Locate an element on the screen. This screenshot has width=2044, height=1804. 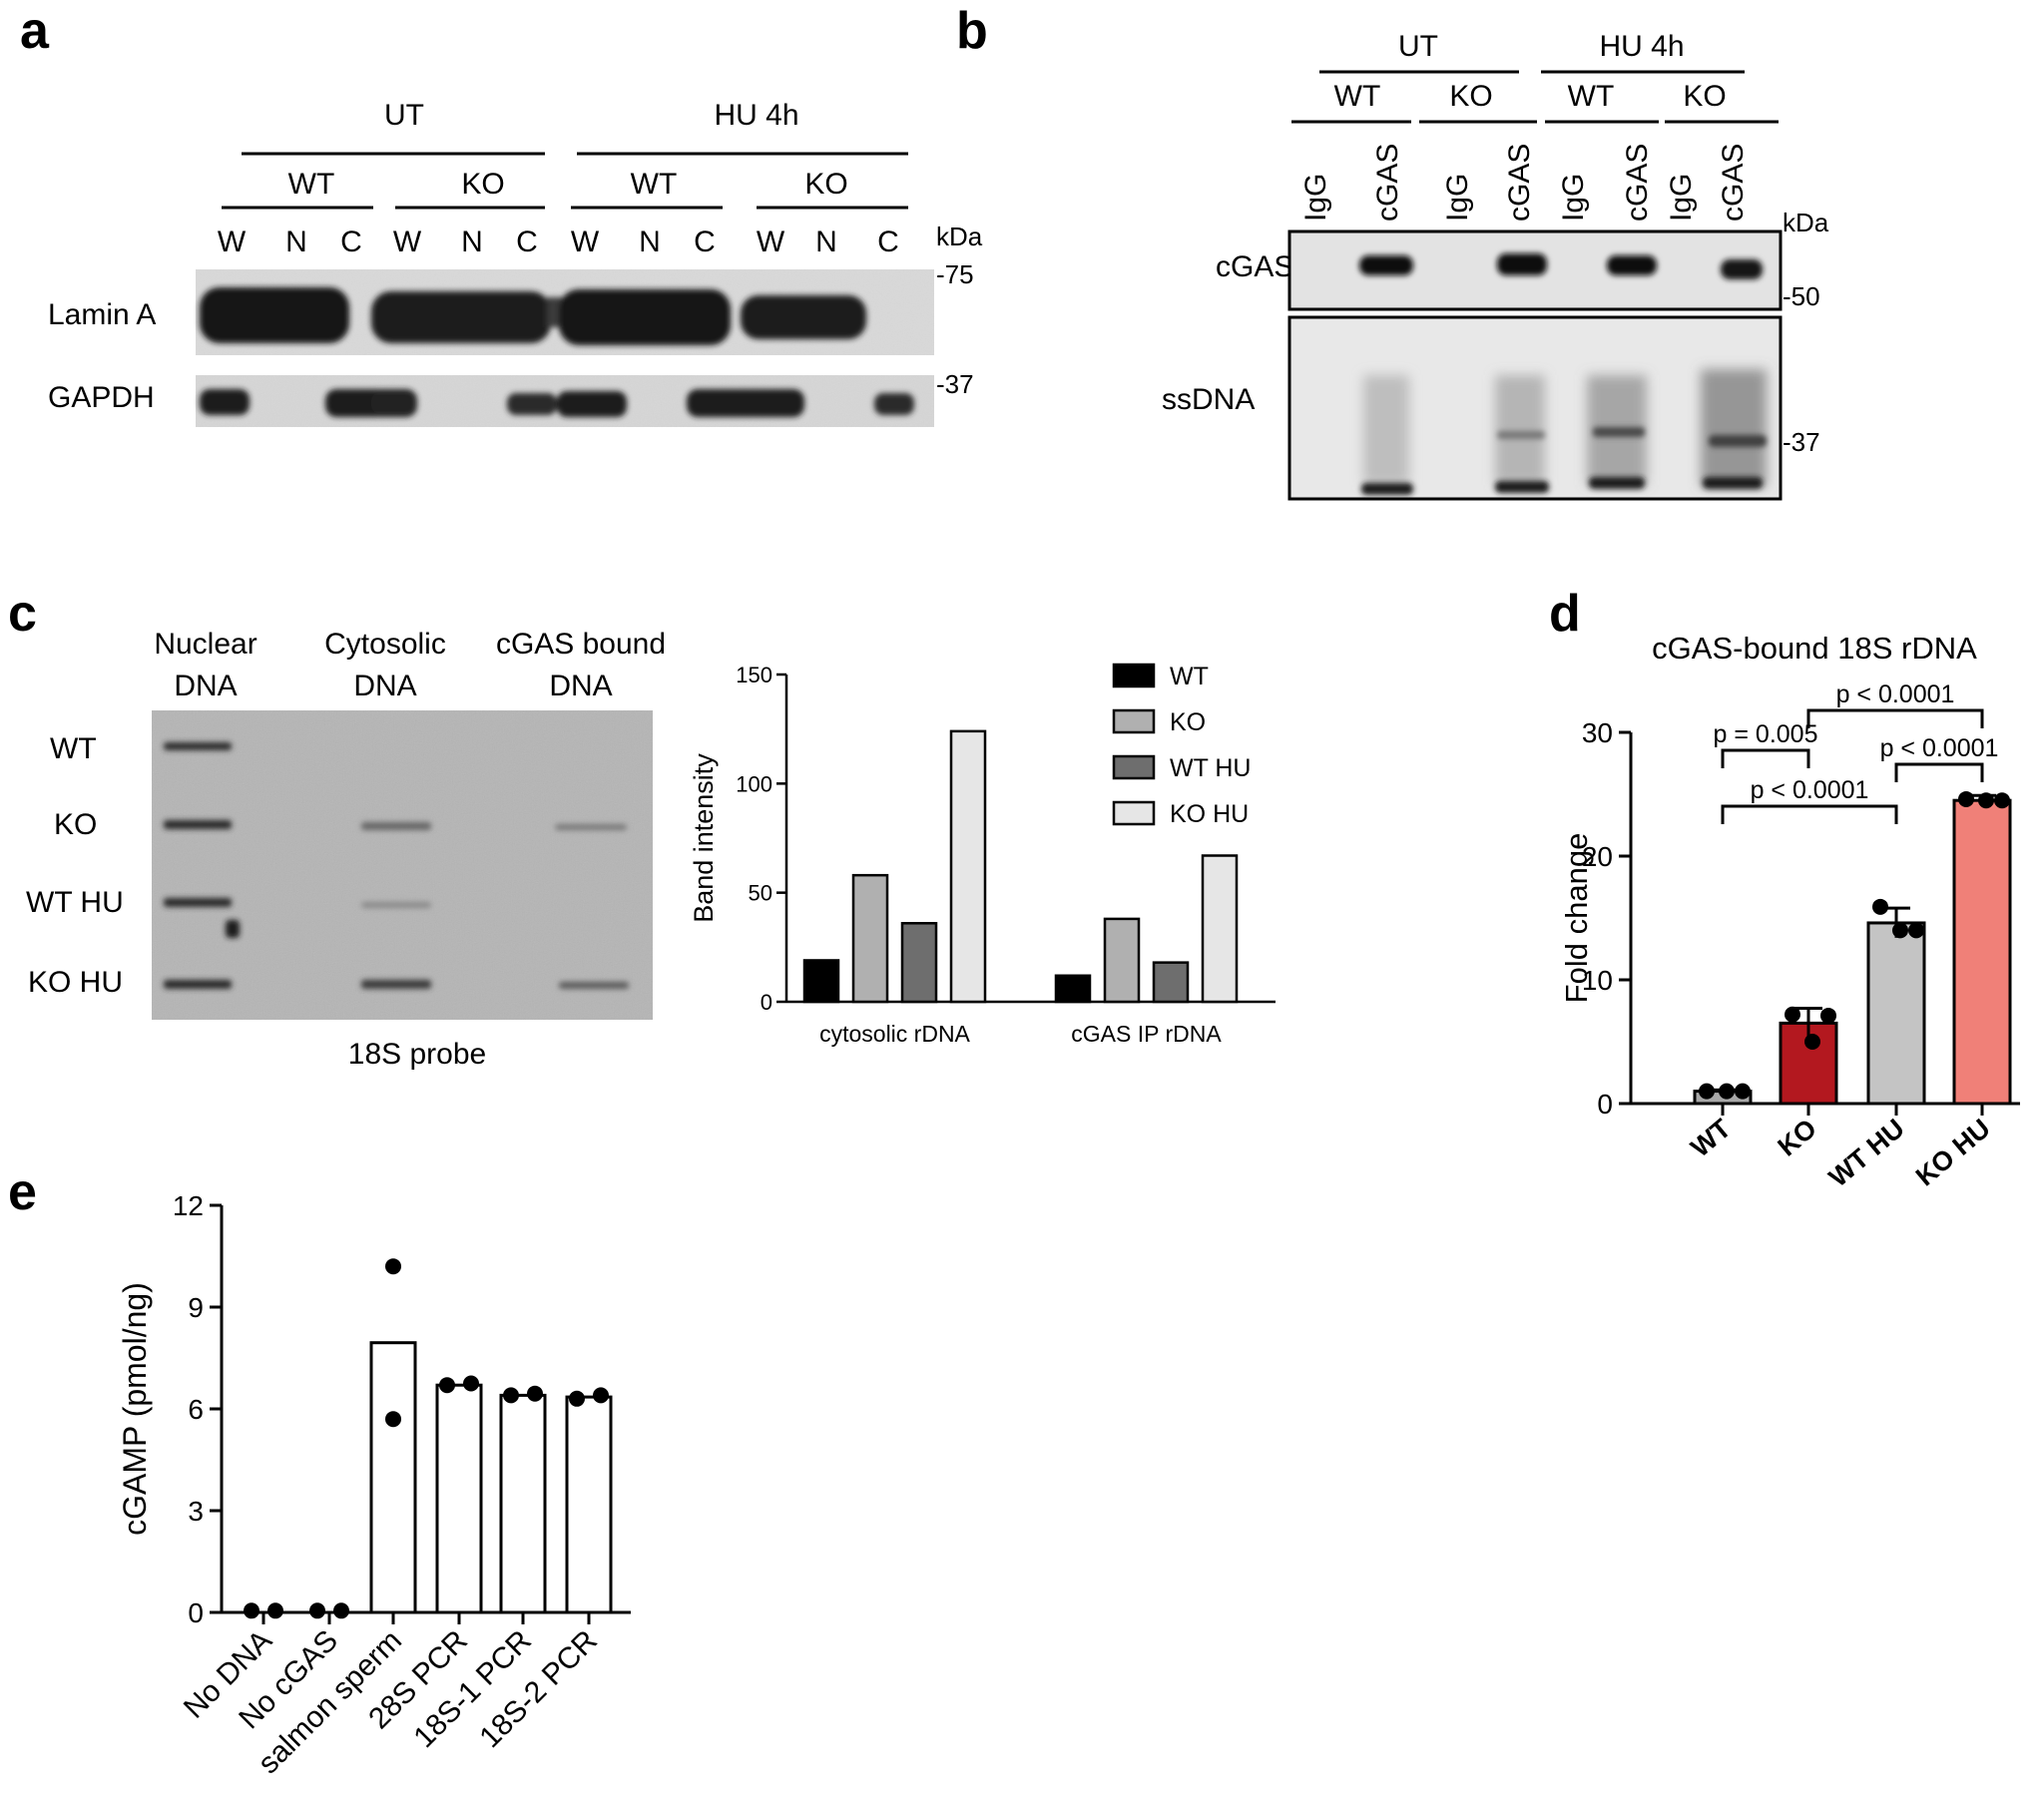
panel-b-kda-label: kDa is located at coordinates (1806, 223).